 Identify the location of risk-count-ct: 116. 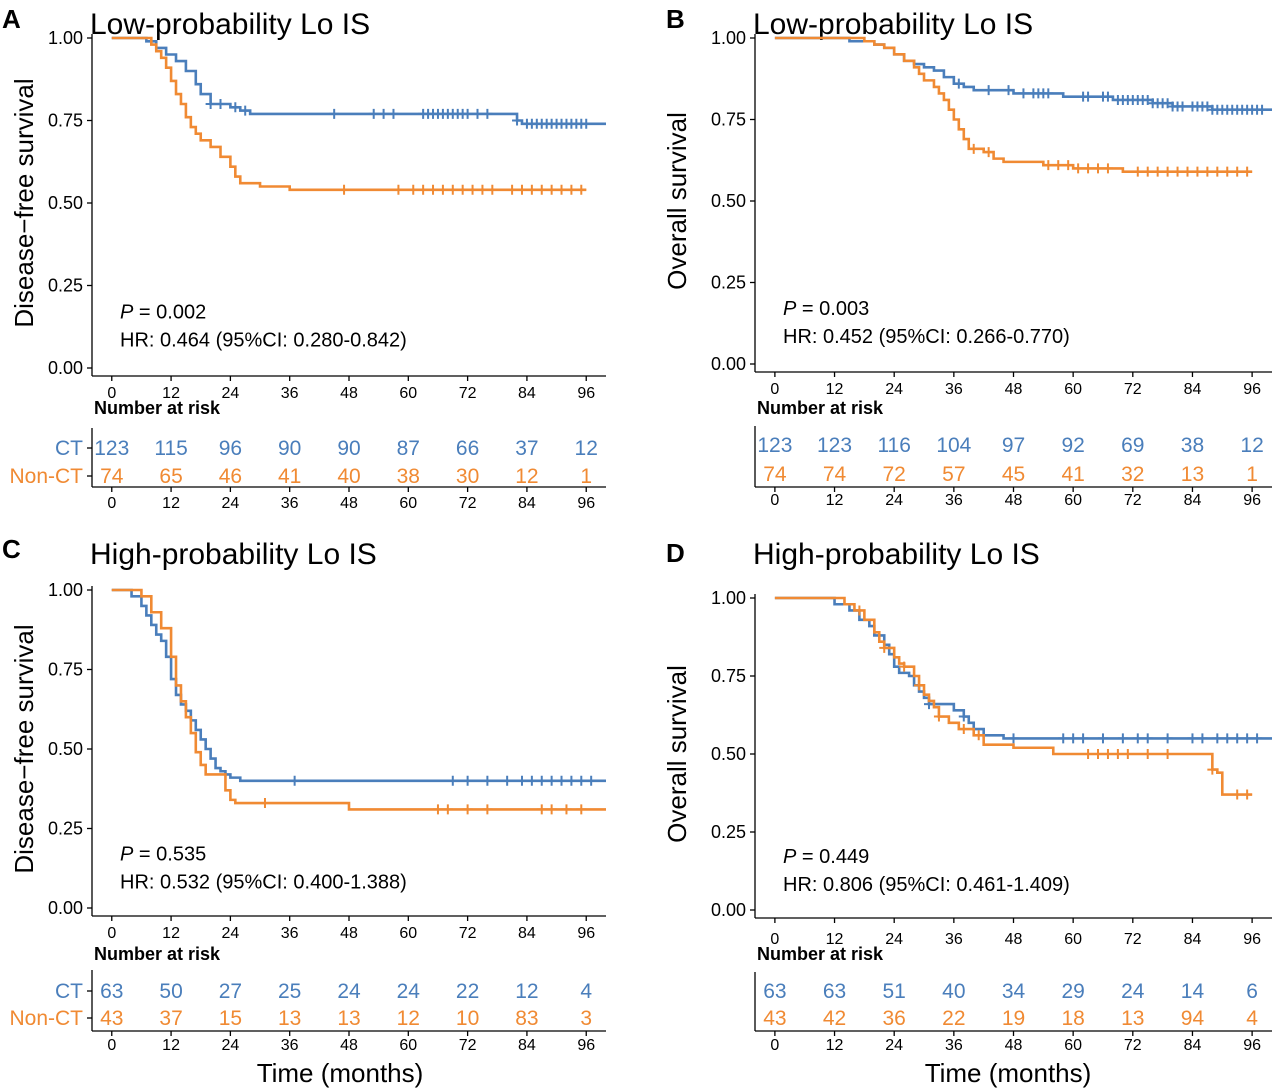
(893, 445).